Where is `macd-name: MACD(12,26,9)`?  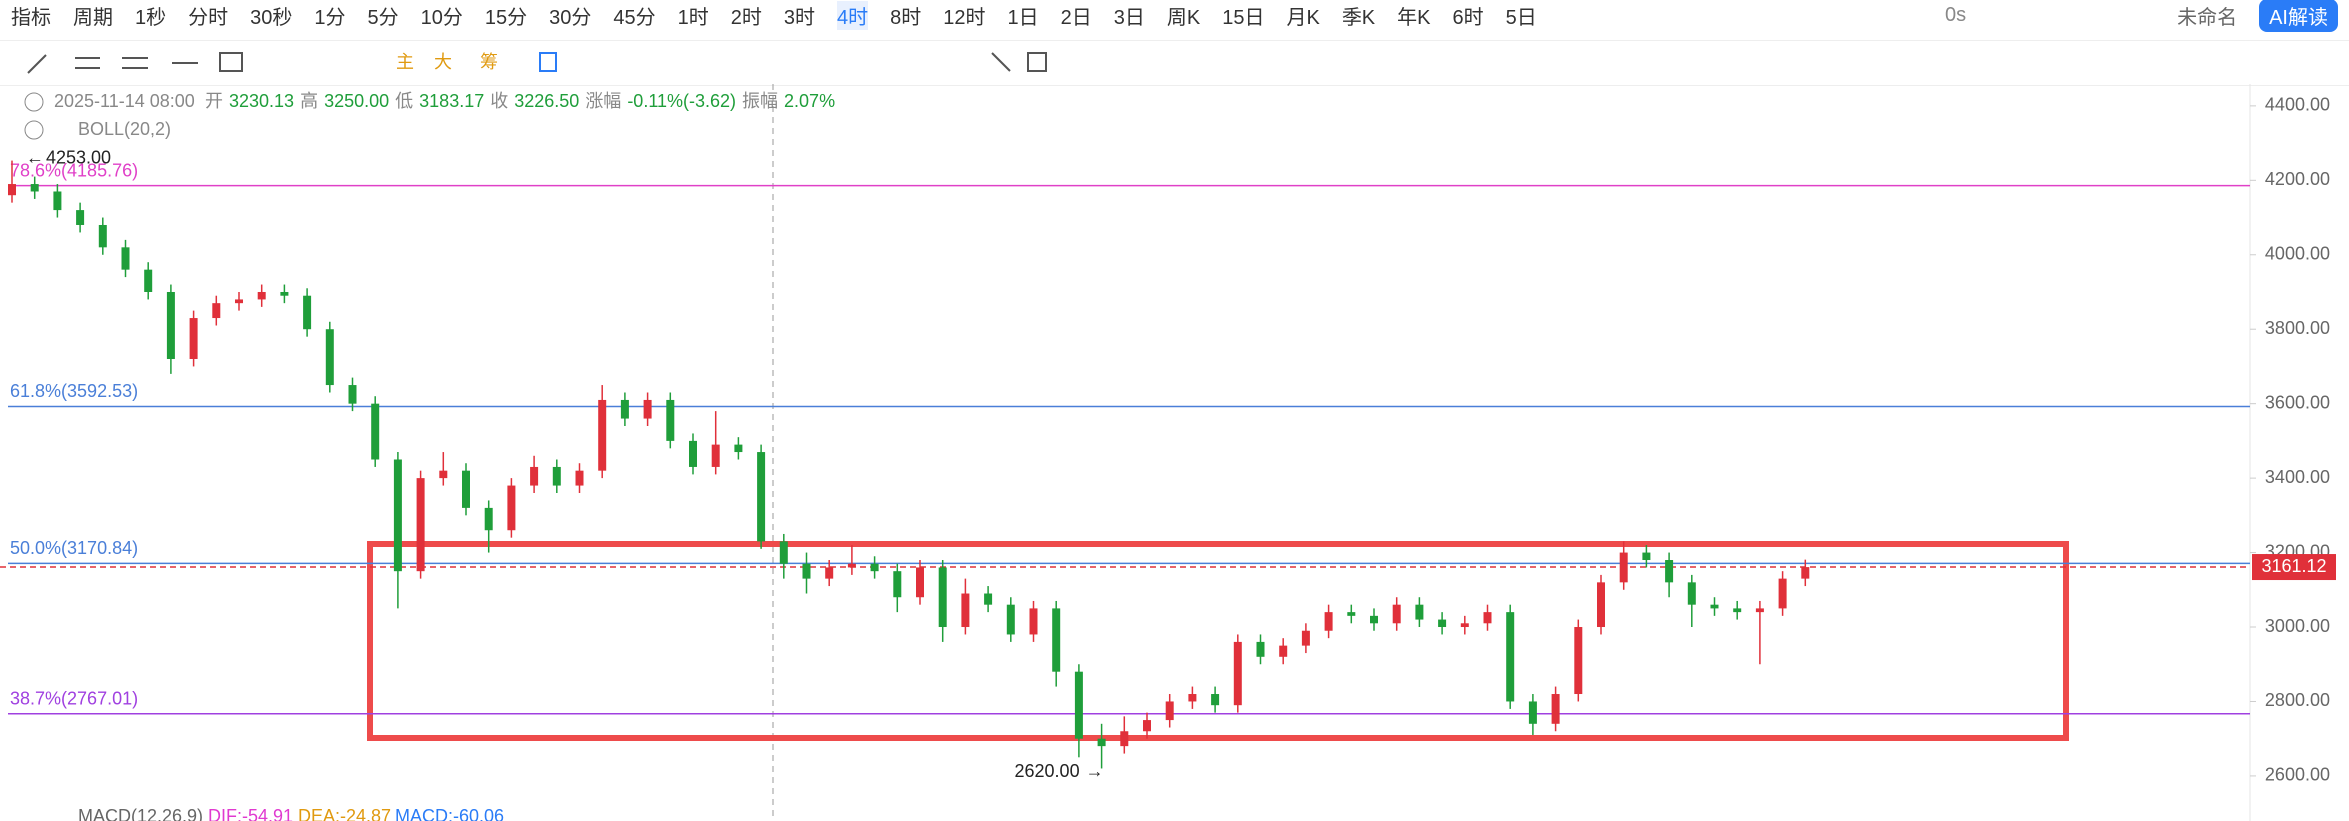
macd-name: MACD(12,26,9) is located at coordinates (140, 813).